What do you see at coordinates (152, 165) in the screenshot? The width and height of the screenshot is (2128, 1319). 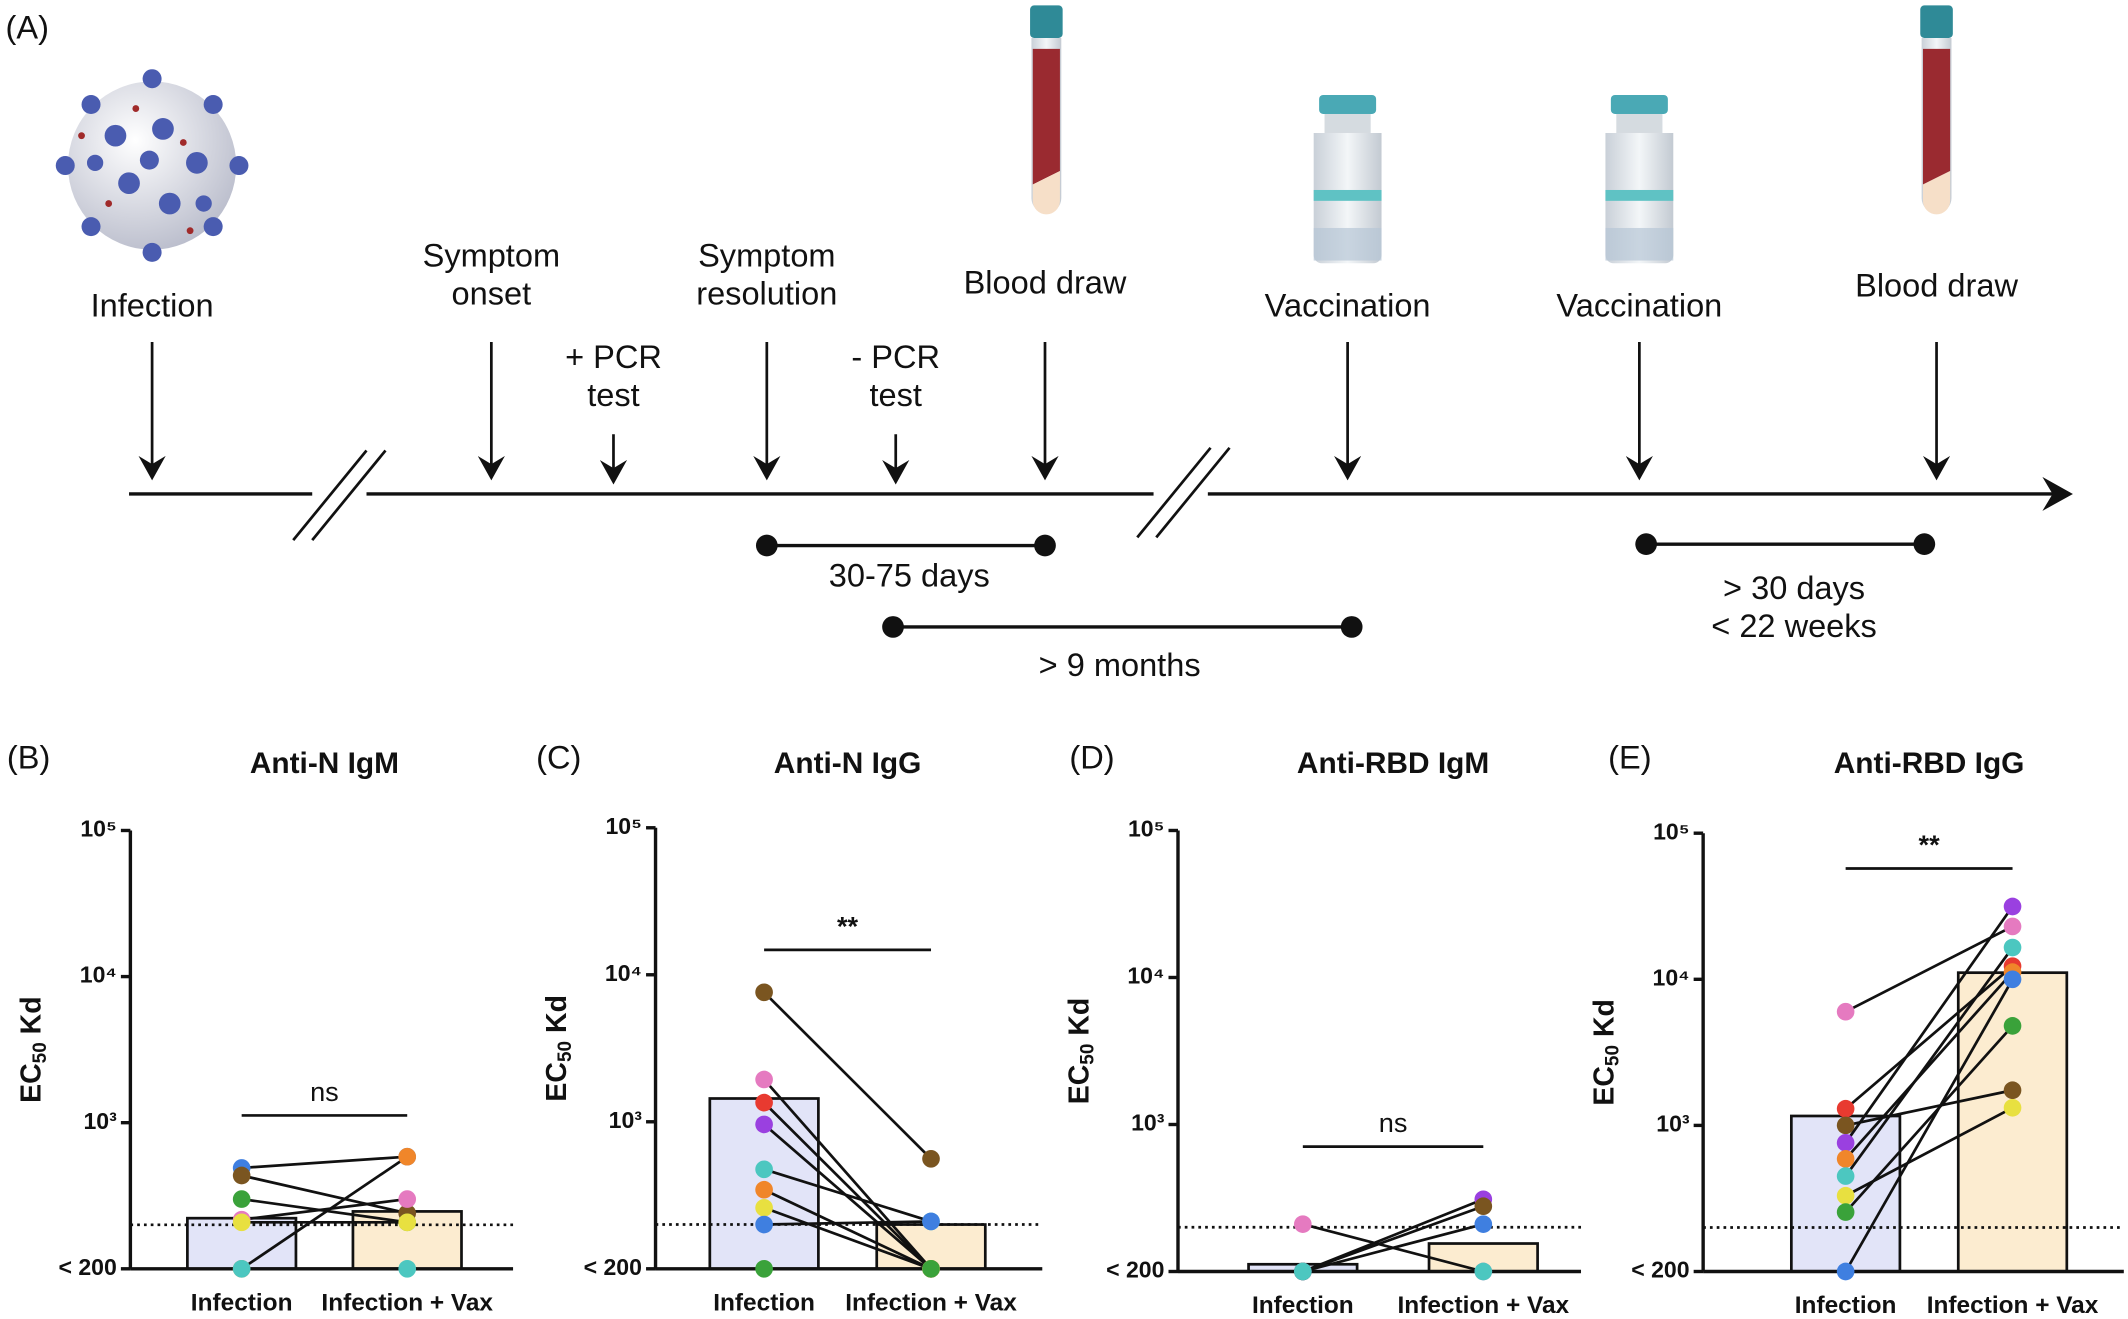 I see `virus-icon` at bounding box center [152, 165].